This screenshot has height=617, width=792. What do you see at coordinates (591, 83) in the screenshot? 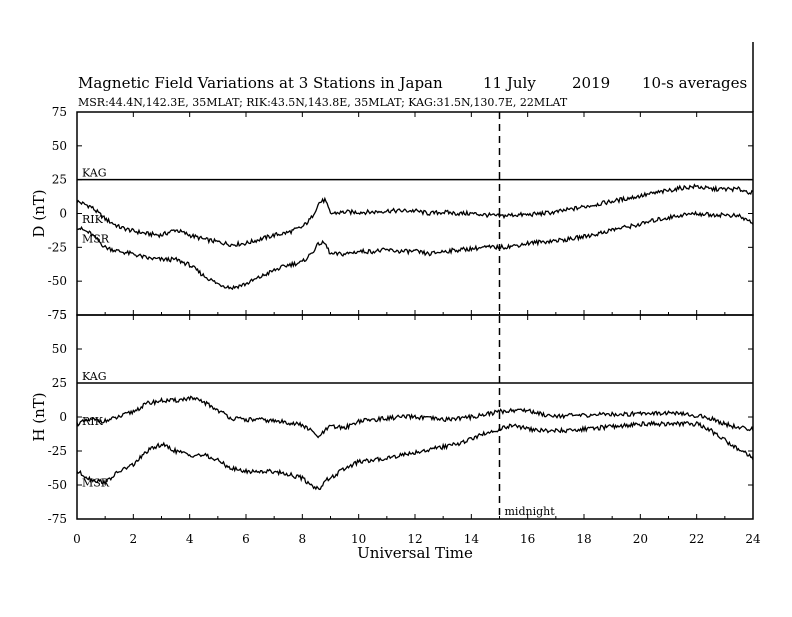
I see `chart-date-year: 2019` at bounding box center [591, 83].